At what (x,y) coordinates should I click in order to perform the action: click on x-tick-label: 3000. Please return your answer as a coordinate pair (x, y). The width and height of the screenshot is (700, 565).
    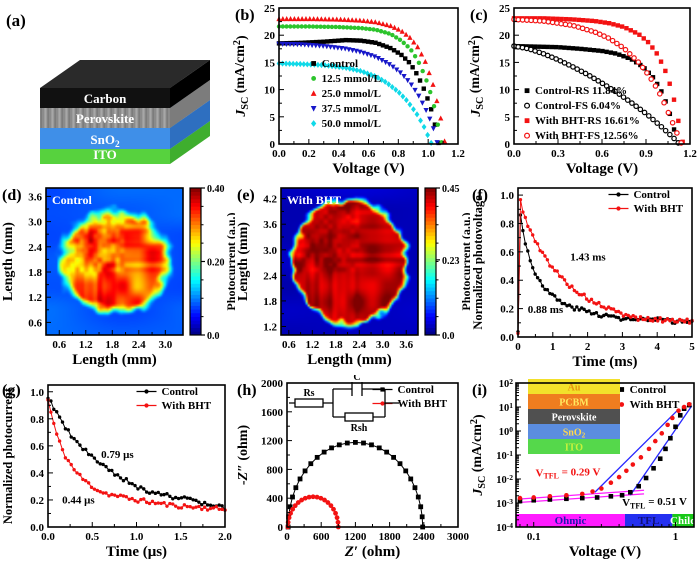
    Looking at the image, I should click on (458, 537).